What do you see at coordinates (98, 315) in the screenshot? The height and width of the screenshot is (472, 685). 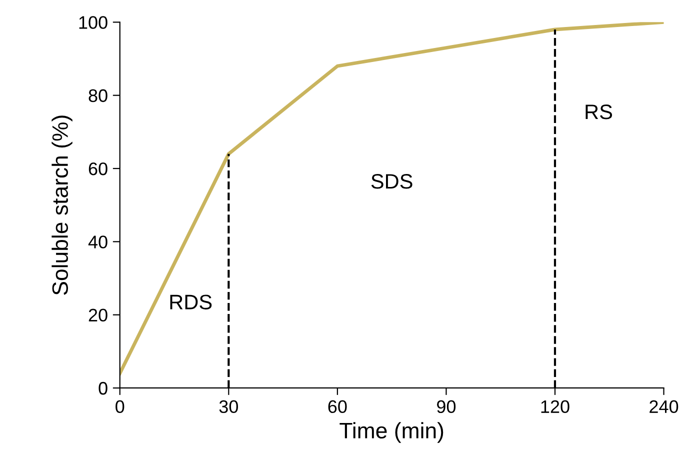 I see `y-tick-label: 20` at bounding box center [98, 315].